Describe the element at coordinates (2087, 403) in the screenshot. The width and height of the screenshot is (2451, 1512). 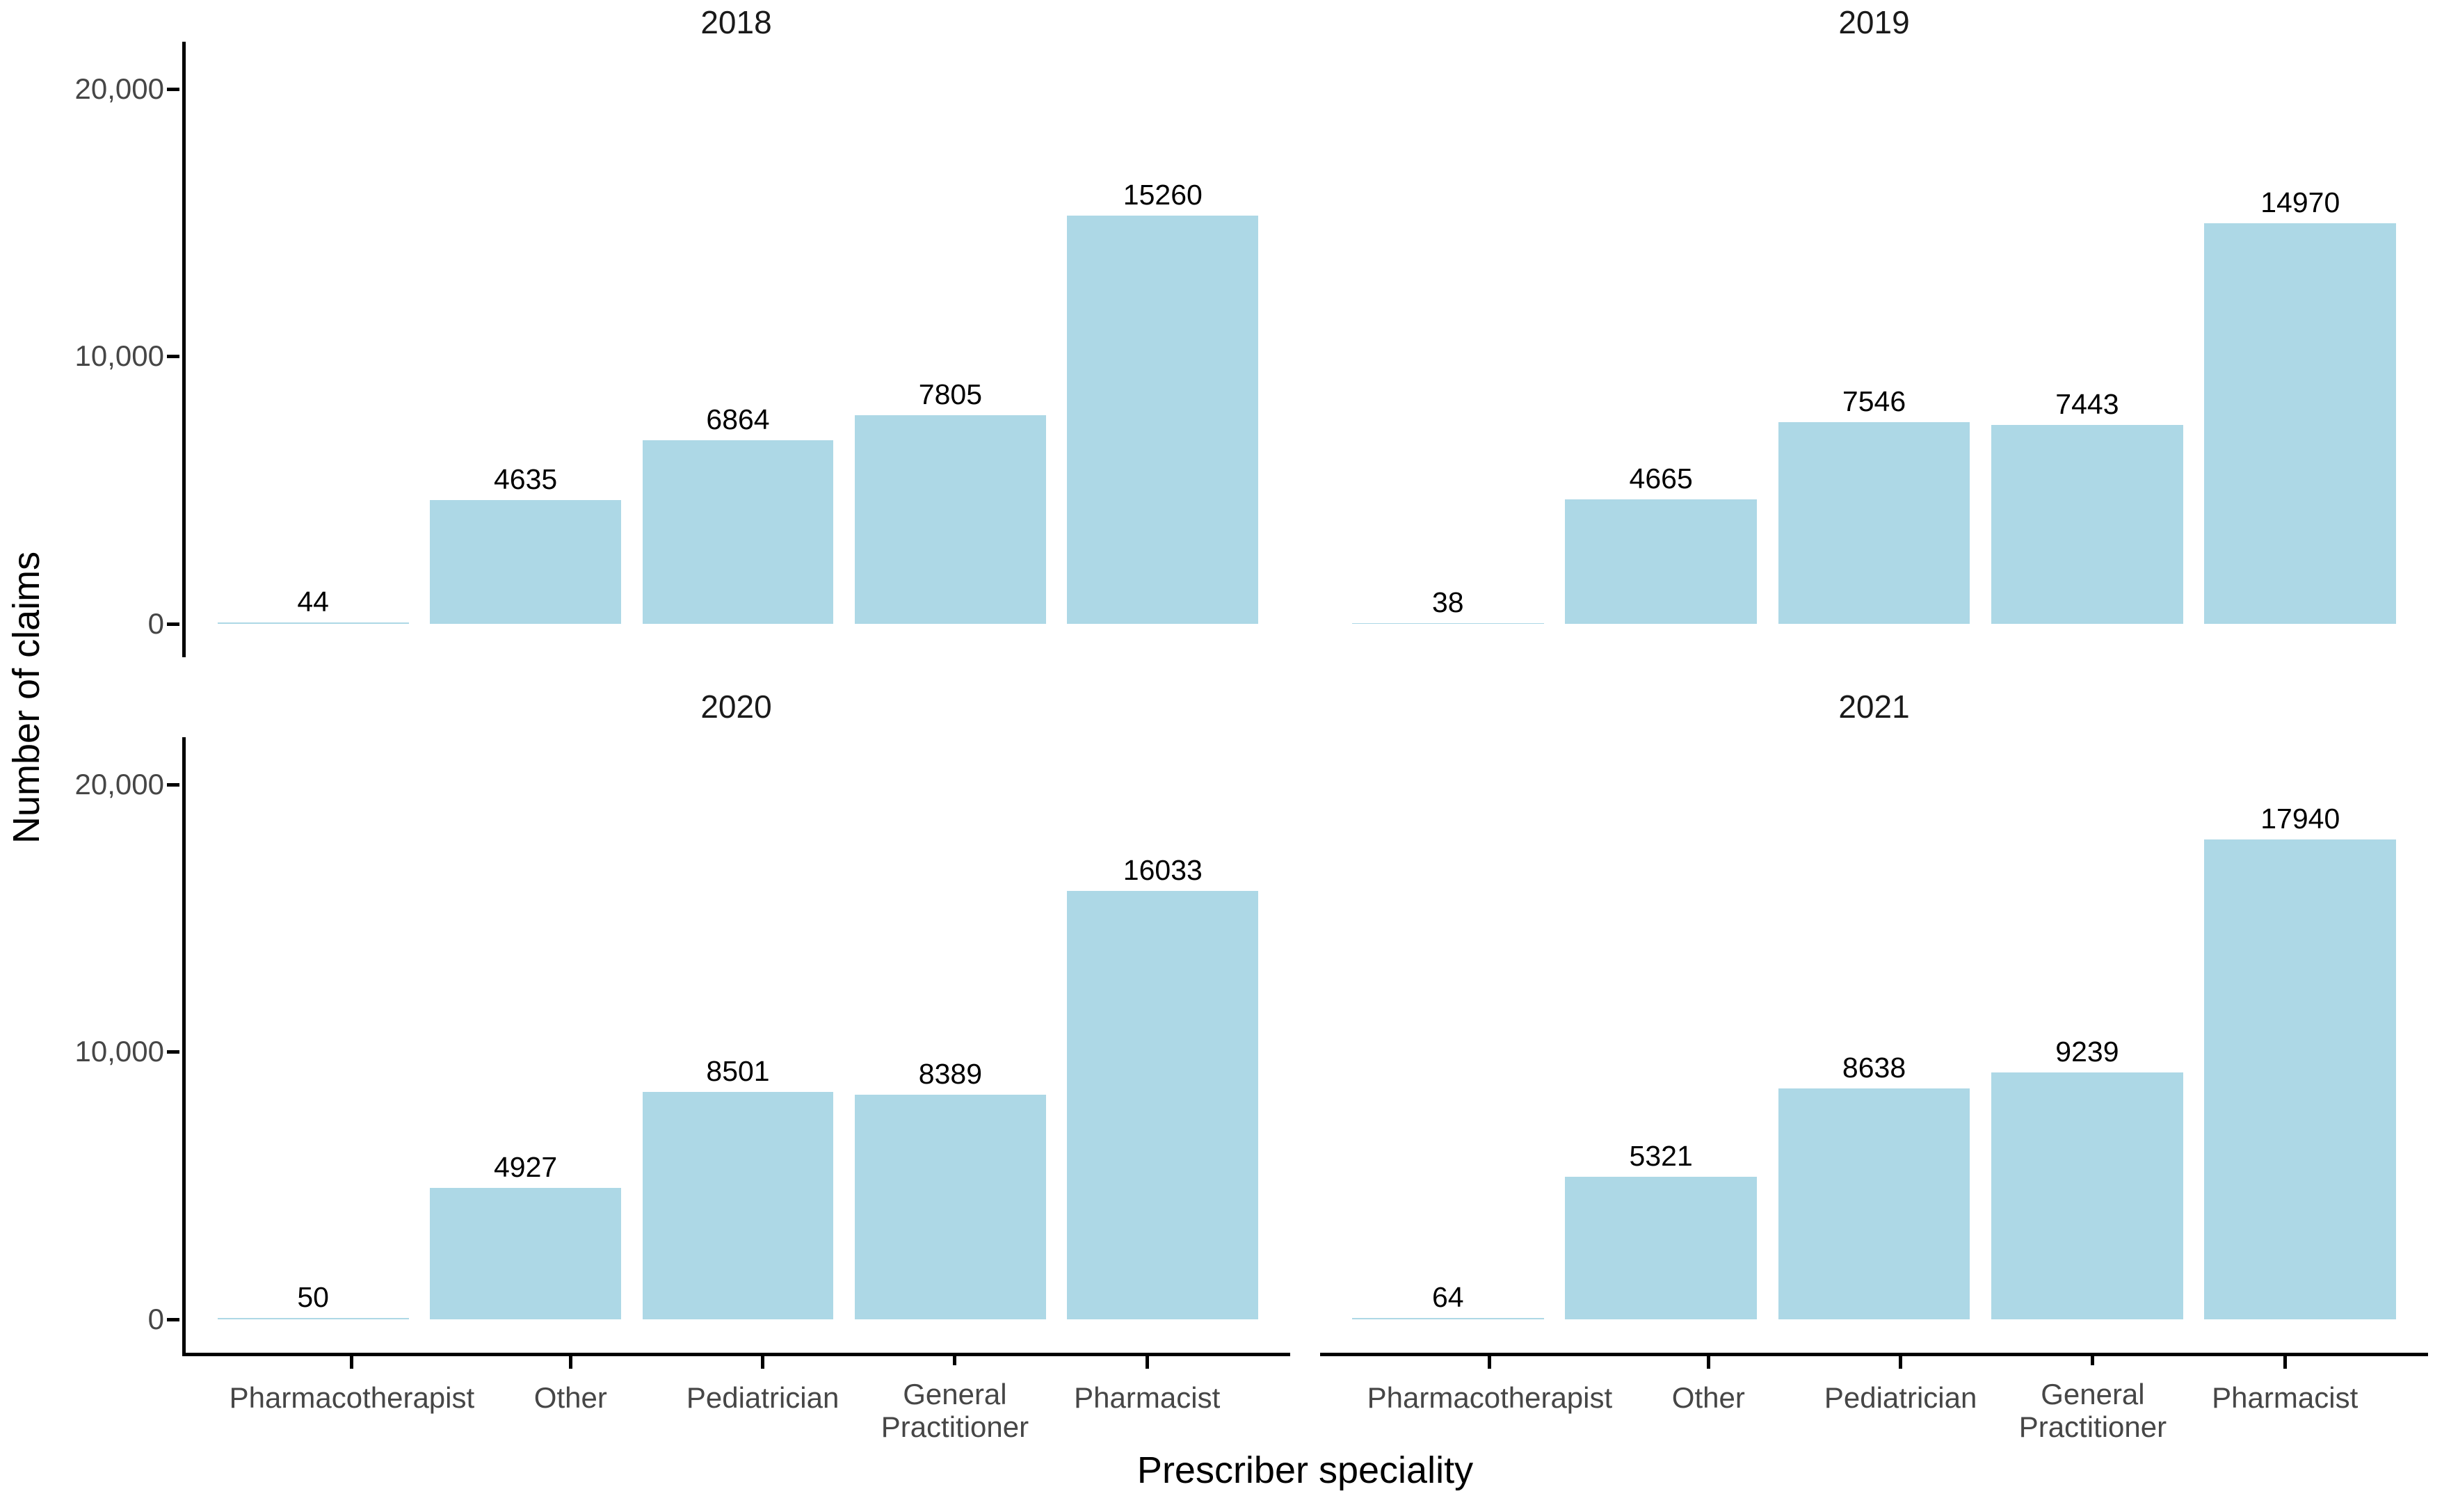
I see `bar-value-label: 7443` at that location.